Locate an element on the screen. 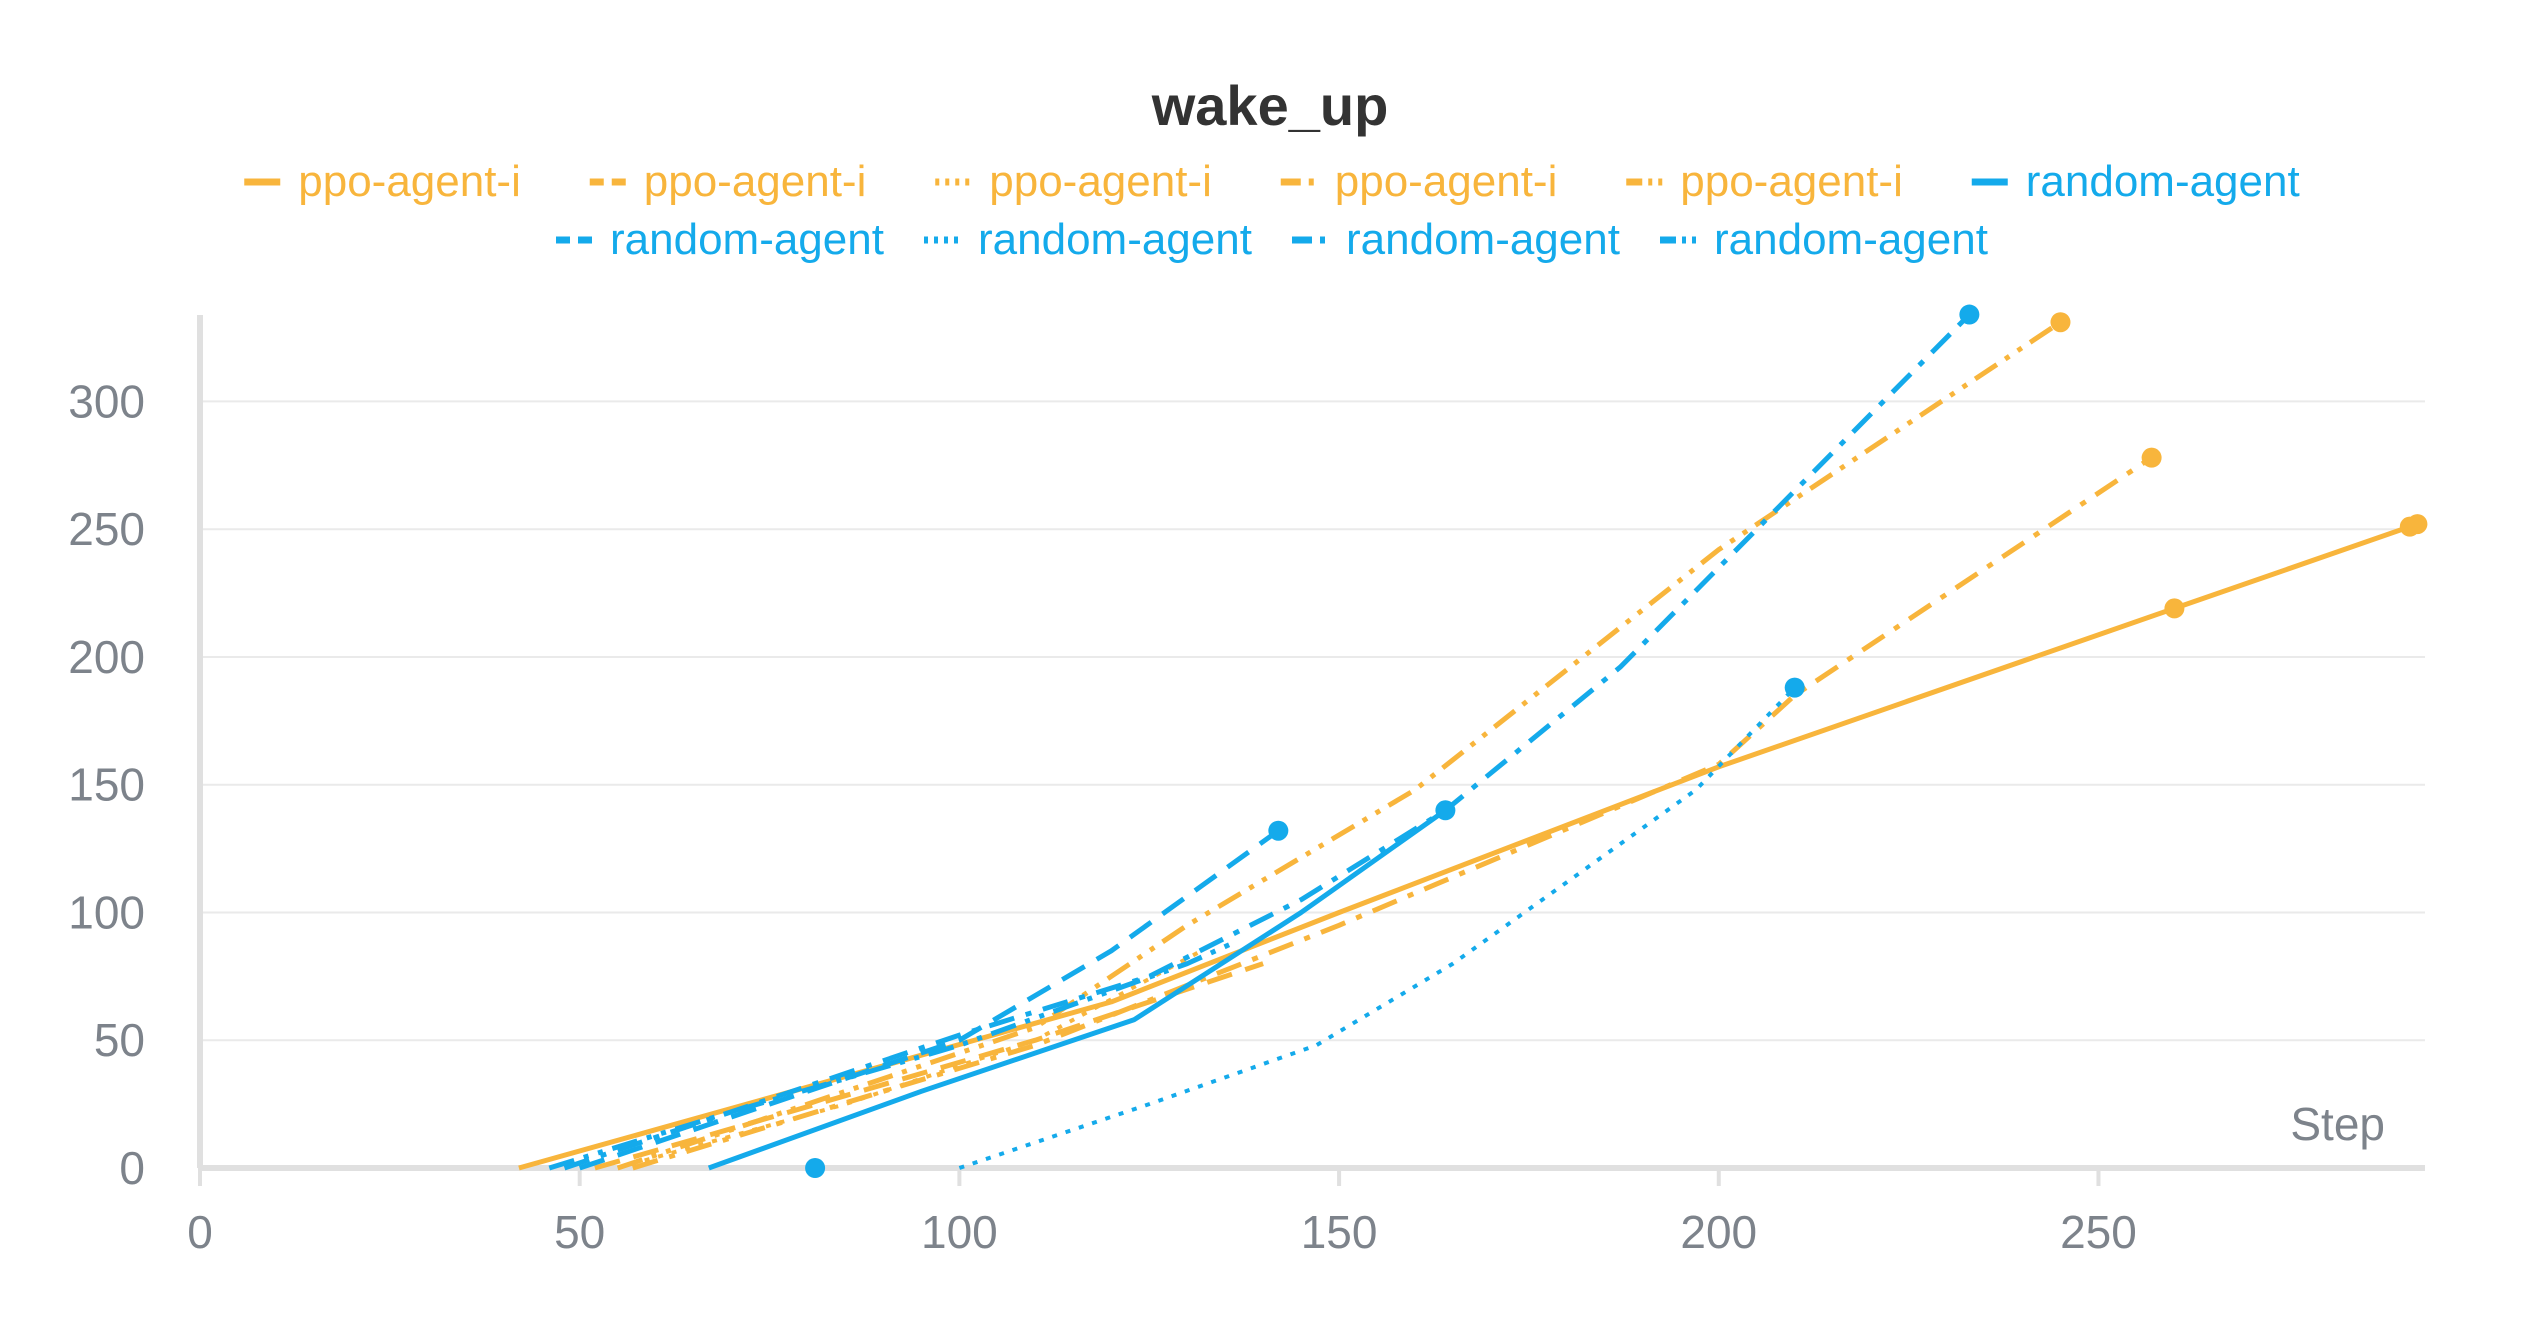 The height and width of the screenshot is (1328, 2528). y-tick-label: 0 is located at coordinates (132, 1168).